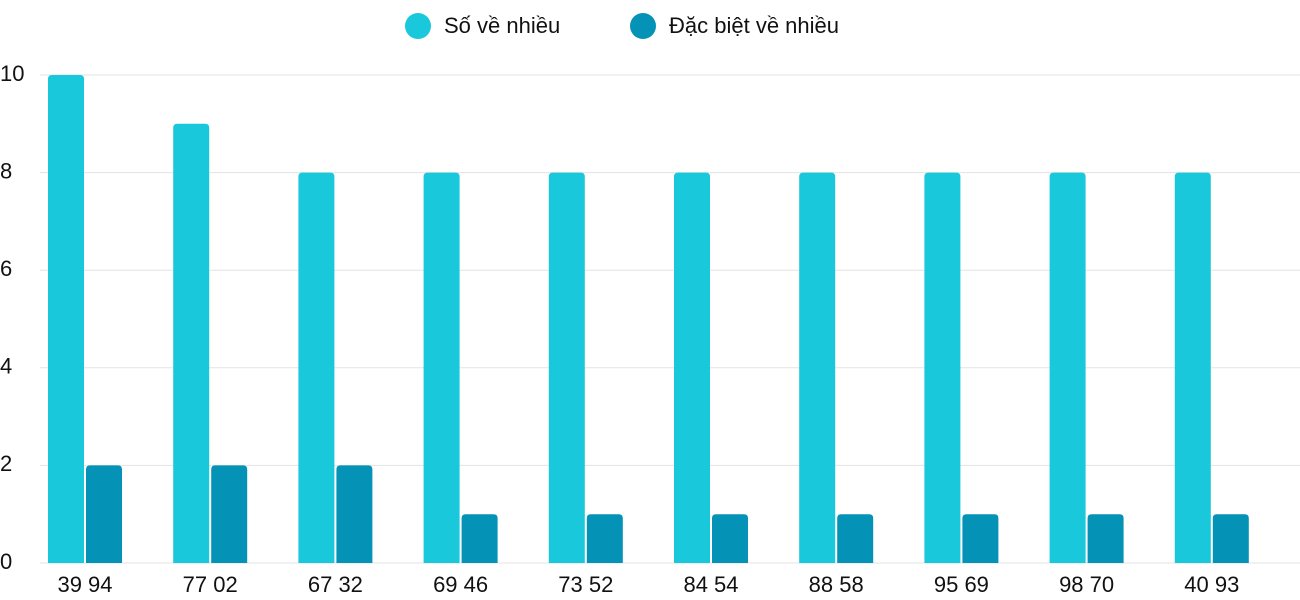  What do you see at coordinates (460, 584) in the screenshot?
I see `x-tick-label: 69 46` at bounding box center [460, 584].